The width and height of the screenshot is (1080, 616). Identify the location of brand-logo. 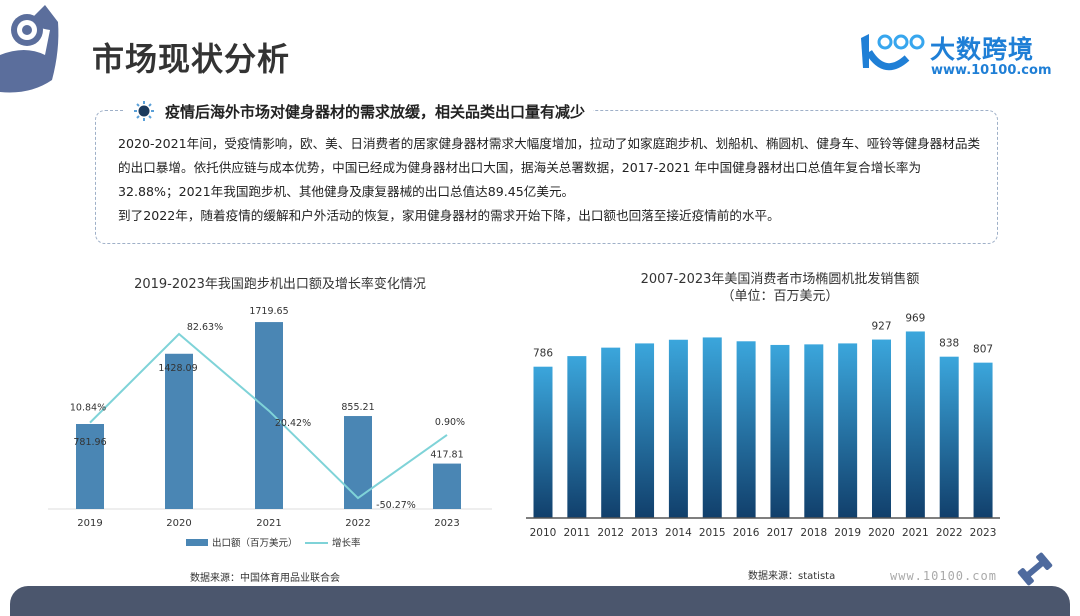
(893, 52).